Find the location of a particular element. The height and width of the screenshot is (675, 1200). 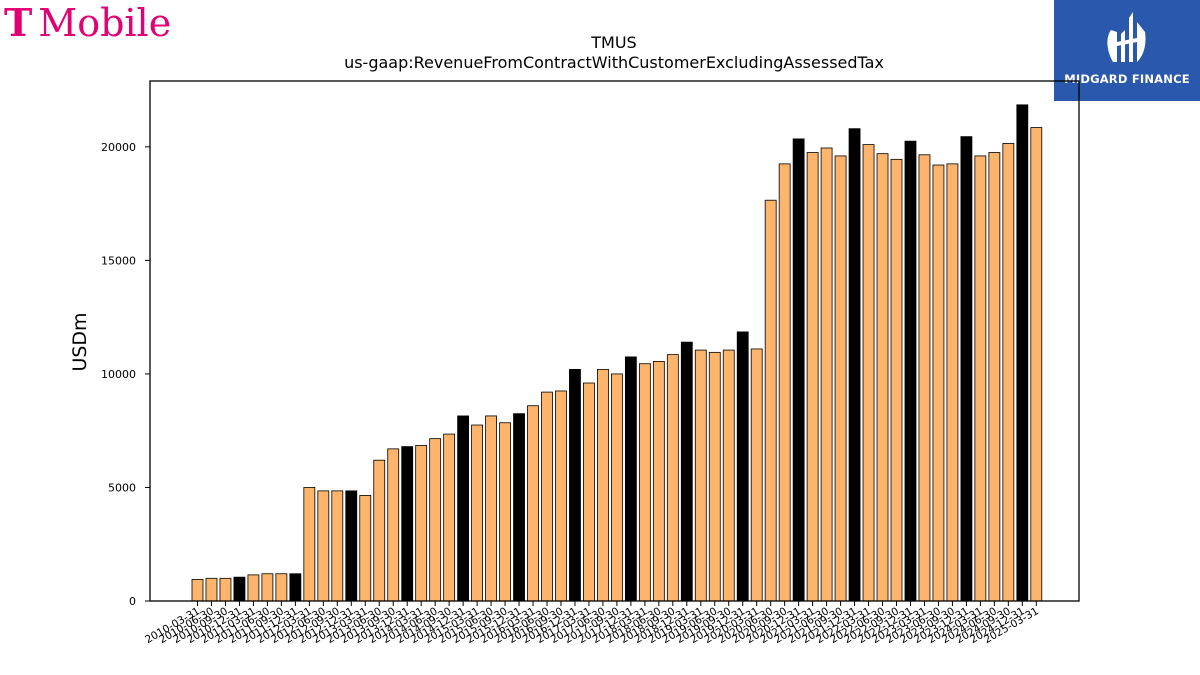

y-axis-ticks: 0 5000 10000 15000 20000 is located at coordinates (125, 374).